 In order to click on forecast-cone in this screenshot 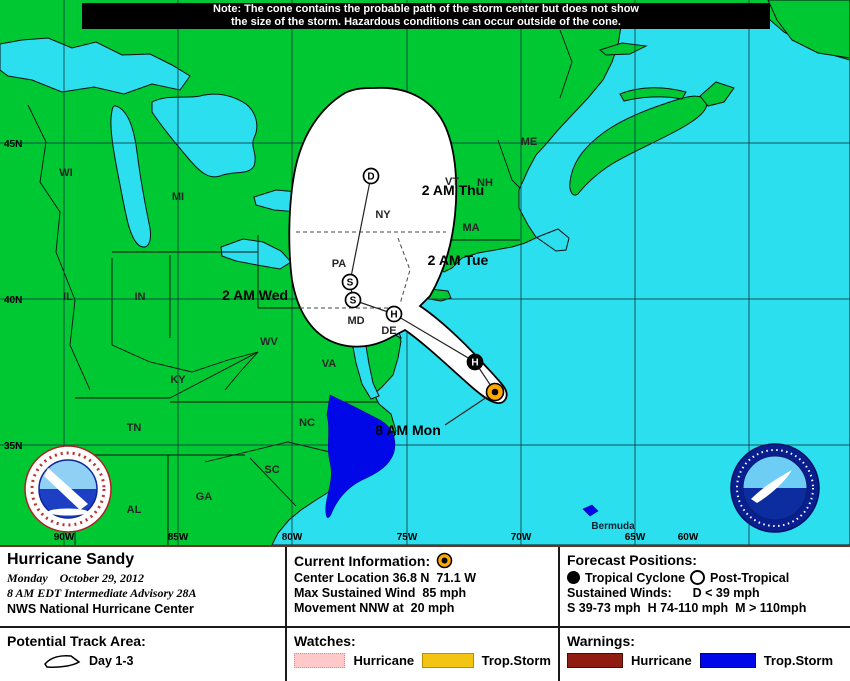, I will do `click(398, 245)`.